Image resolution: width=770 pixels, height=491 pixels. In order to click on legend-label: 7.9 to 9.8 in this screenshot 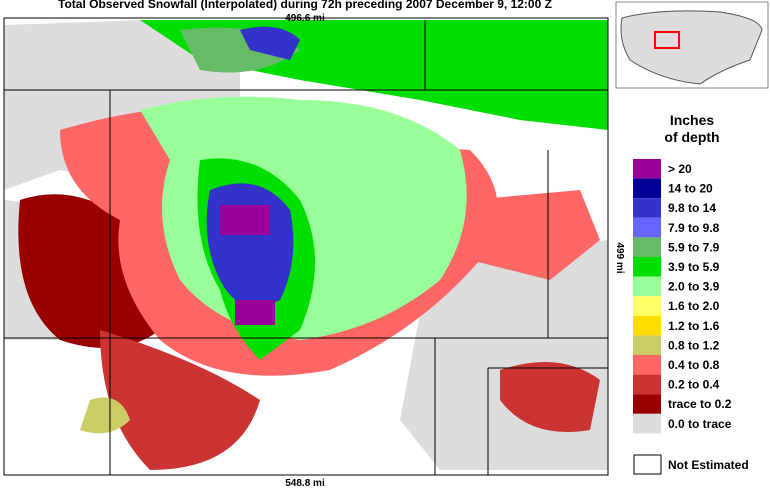, I will do `click(694, 228)`.